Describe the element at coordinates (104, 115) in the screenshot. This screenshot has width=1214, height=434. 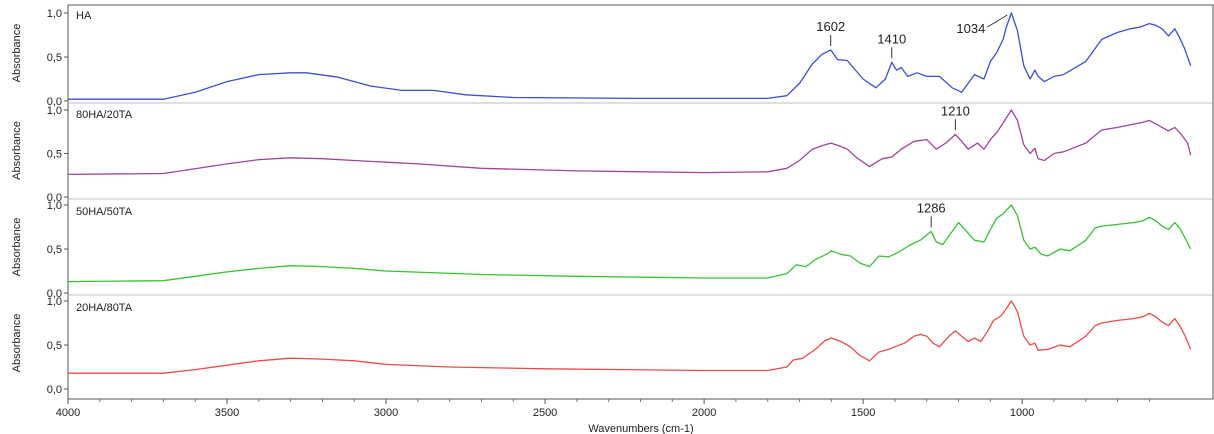
I see `panel-name: 80HA/20TA` at that location.